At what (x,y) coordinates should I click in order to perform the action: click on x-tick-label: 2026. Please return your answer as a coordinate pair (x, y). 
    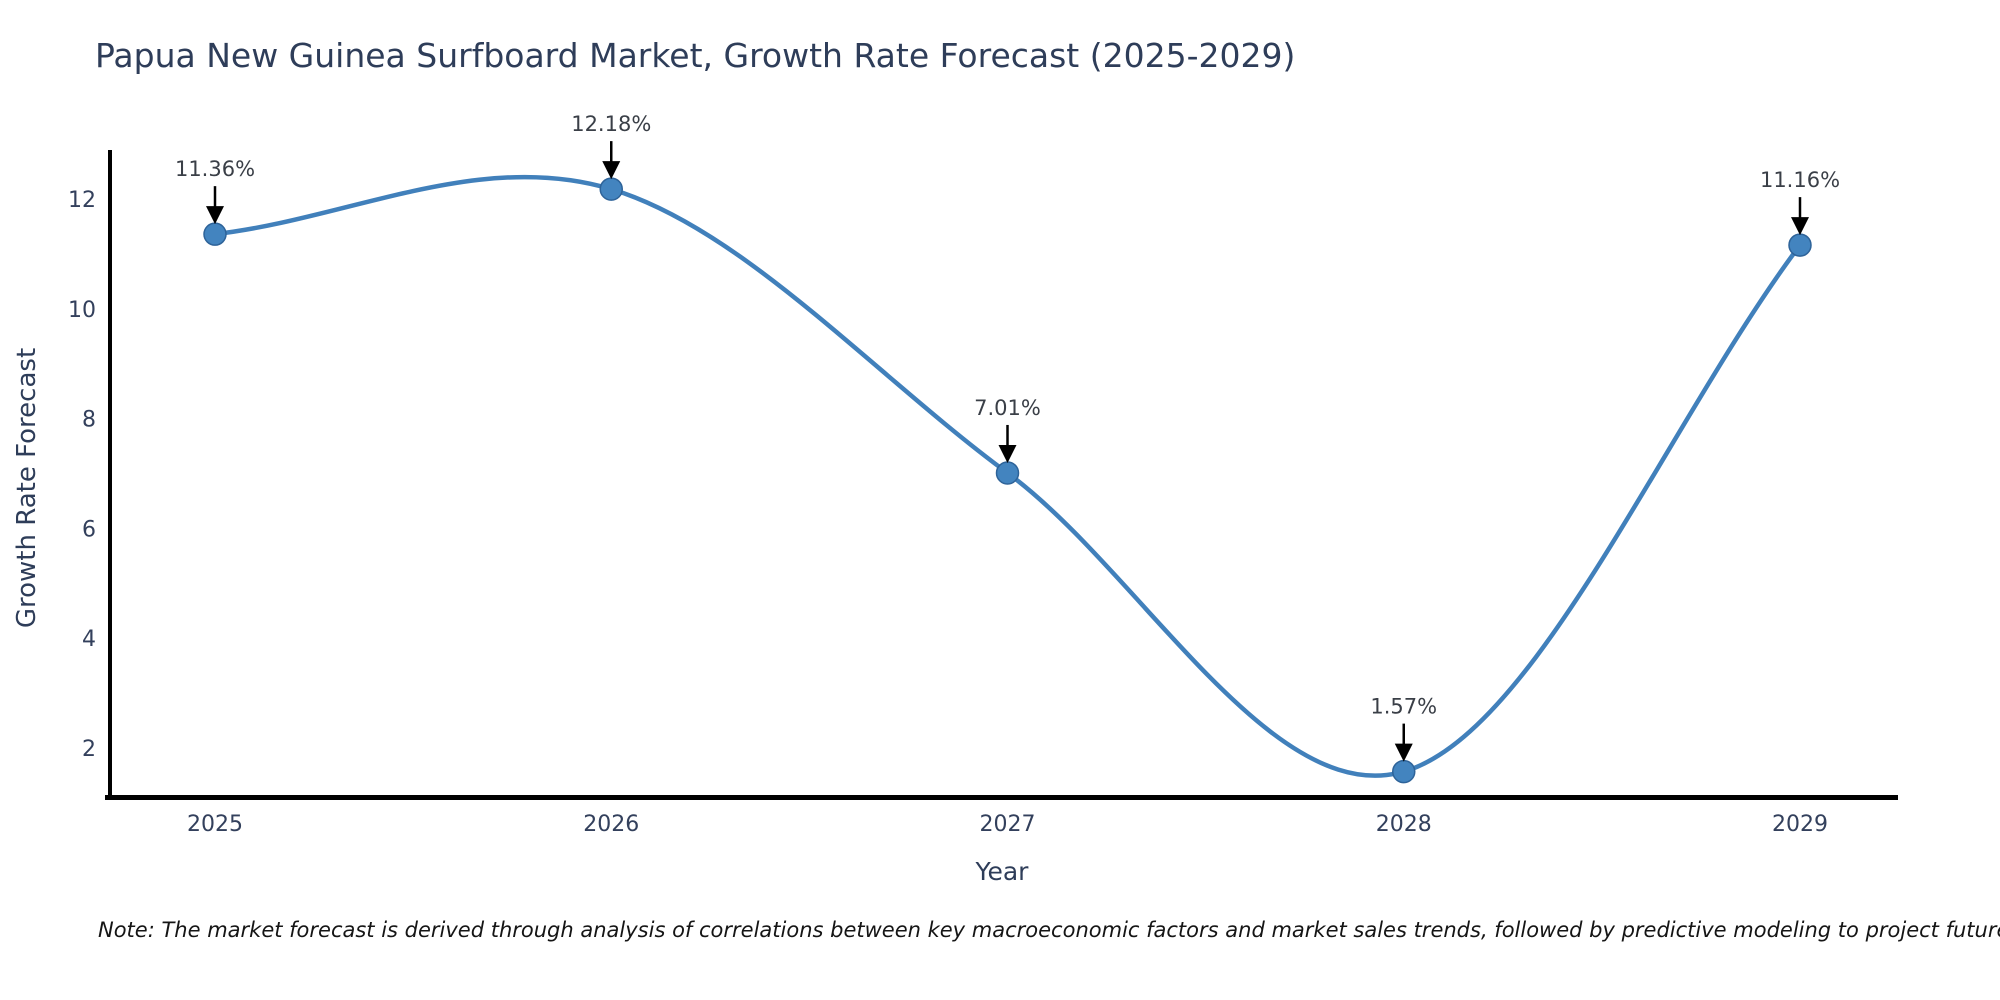
    Looking at the image, I should click on (611, 824).